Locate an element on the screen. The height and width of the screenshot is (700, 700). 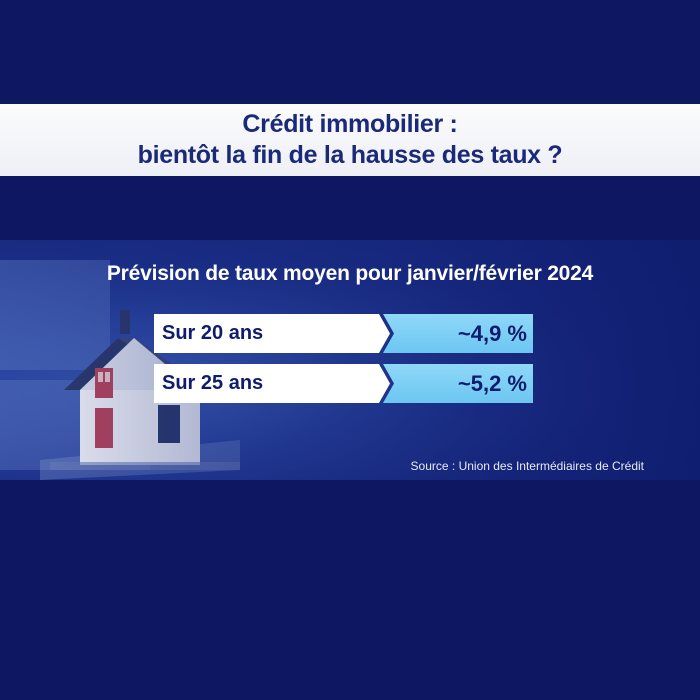
rate-label: Sur 25 ans is located at coordinates (213, 383).